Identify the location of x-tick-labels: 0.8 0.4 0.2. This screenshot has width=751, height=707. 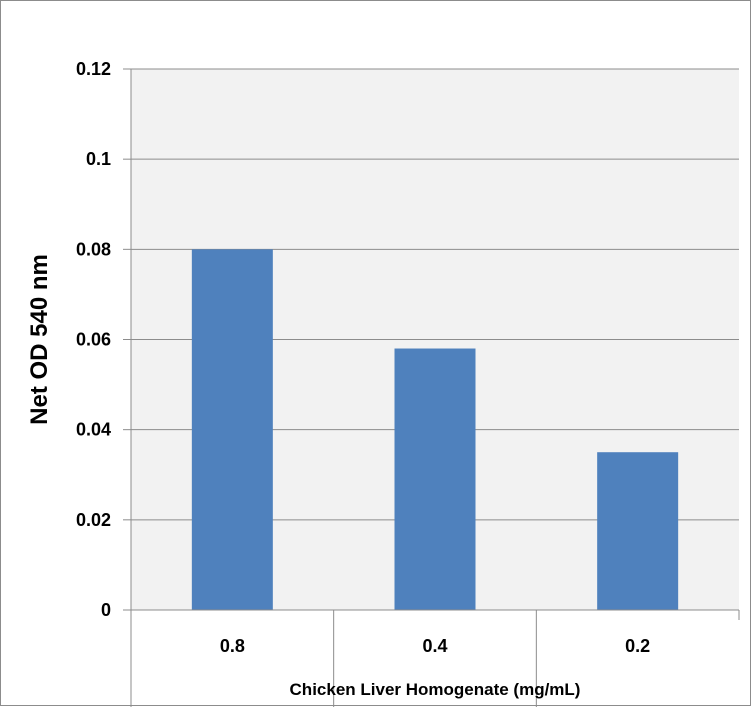
(435, 646).